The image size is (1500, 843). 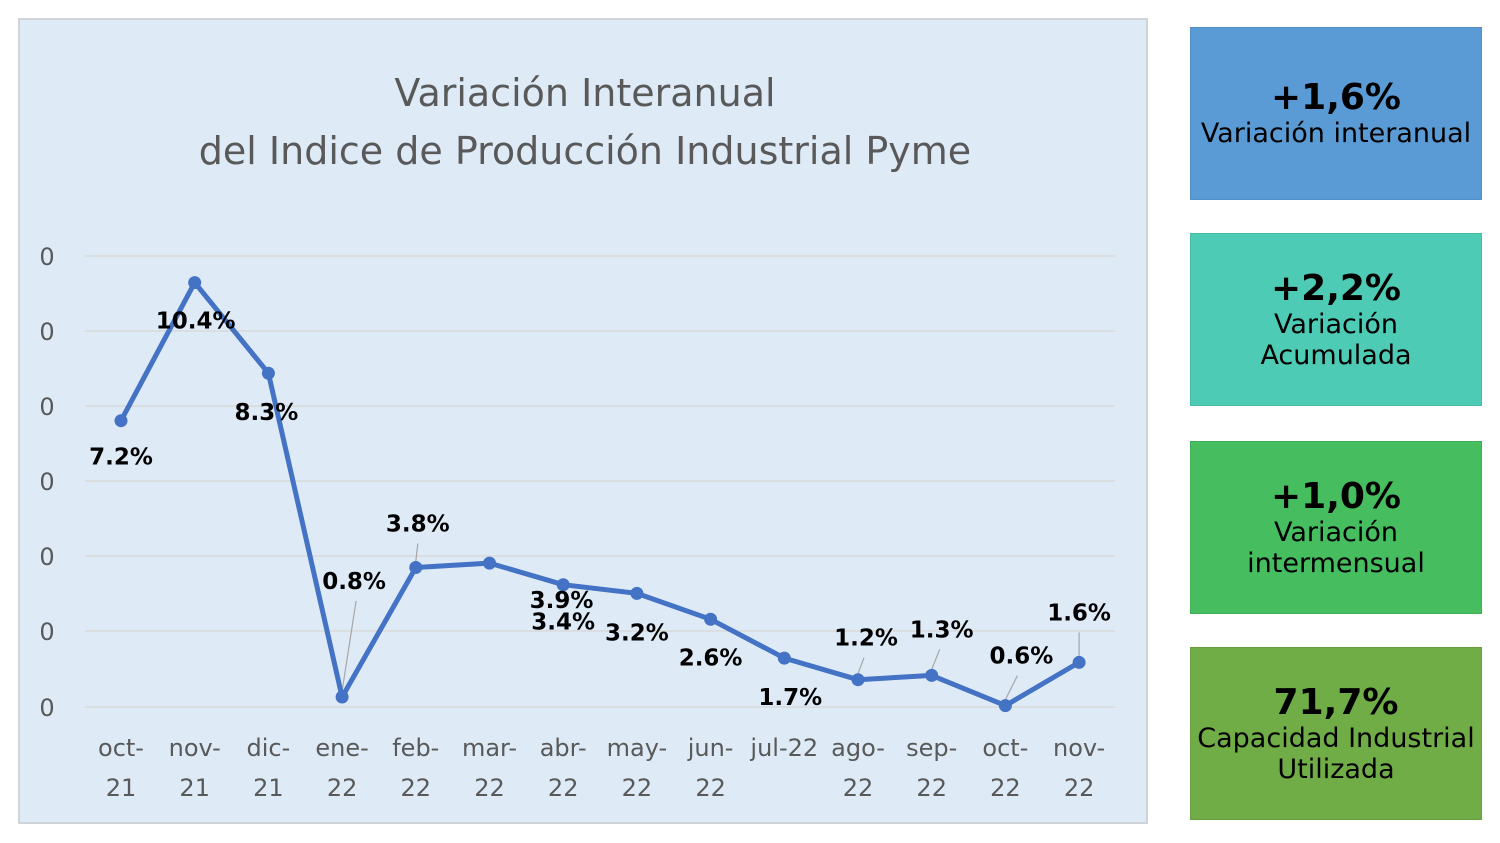 I want to click on kpi-label-line-2: Utilizada, so click(x=1336, y=769).